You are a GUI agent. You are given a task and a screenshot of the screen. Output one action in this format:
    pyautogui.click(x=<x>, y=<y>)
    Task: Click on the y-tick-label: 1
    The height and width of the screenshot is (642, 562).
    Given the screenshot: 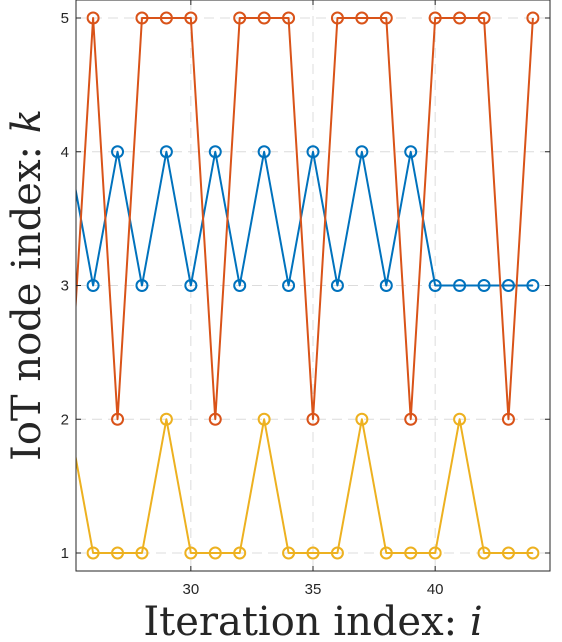 What is the action you would take?
    pyautogui.click(x=65, y=553)
    